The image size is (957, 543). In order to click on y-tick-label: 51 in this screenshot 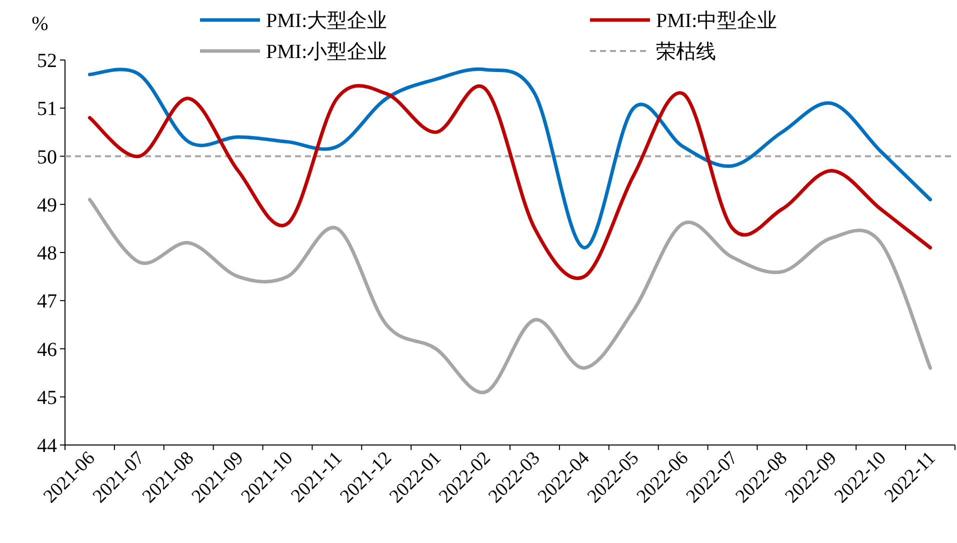, I will do `click(47, 109)`.